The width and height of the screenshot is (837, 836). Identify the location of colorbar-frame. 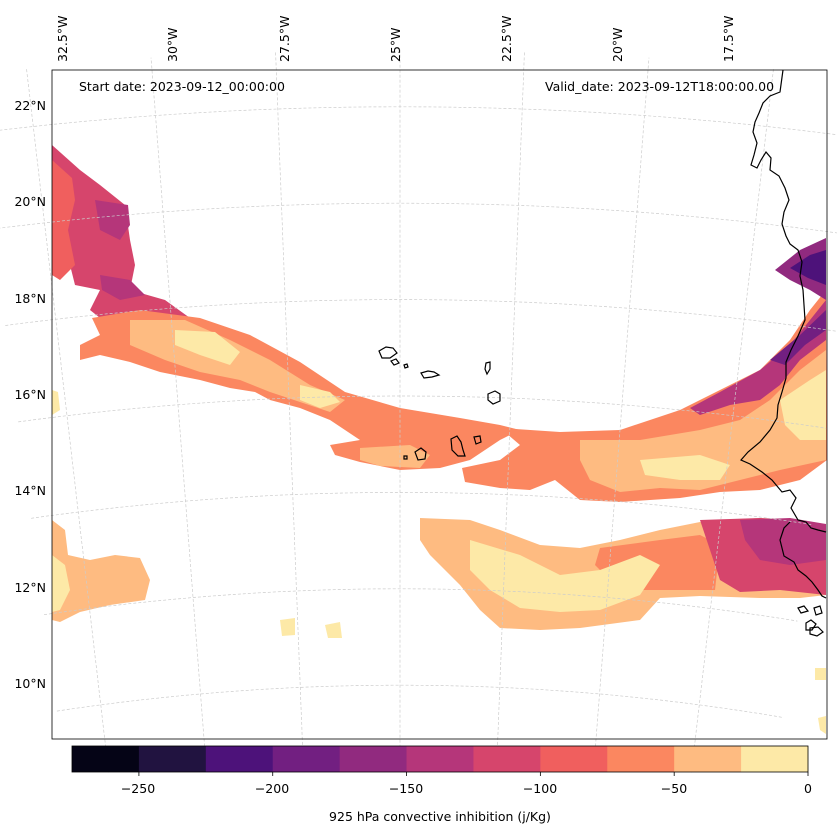
(440, 759).